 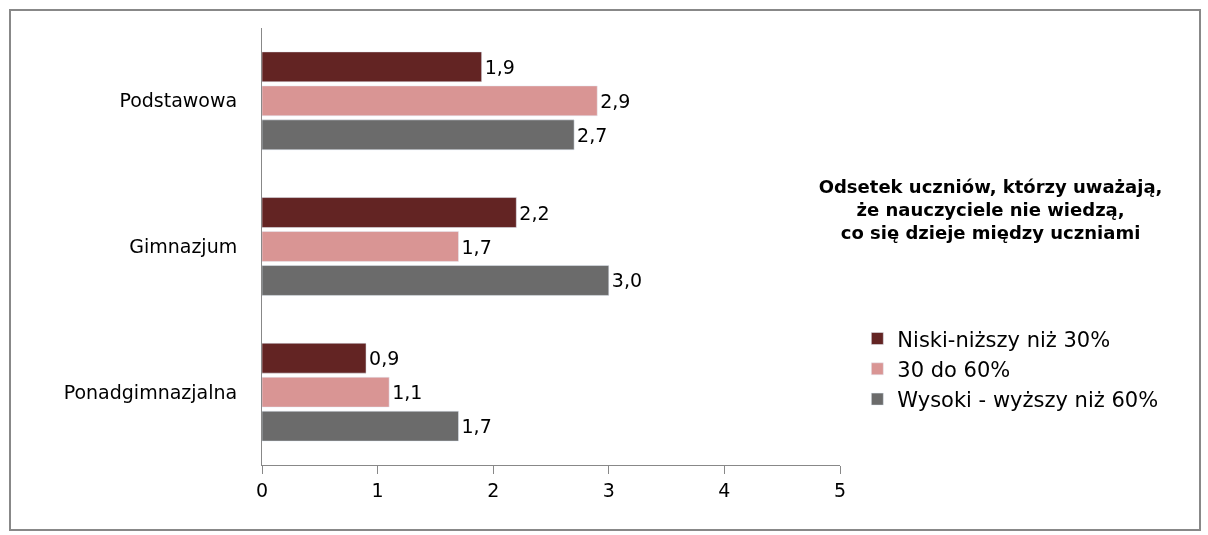 What do you see at coordinates (407, 392) in the screenshot?
I see `data-label: 1,1` at bounding box center [407, 392].